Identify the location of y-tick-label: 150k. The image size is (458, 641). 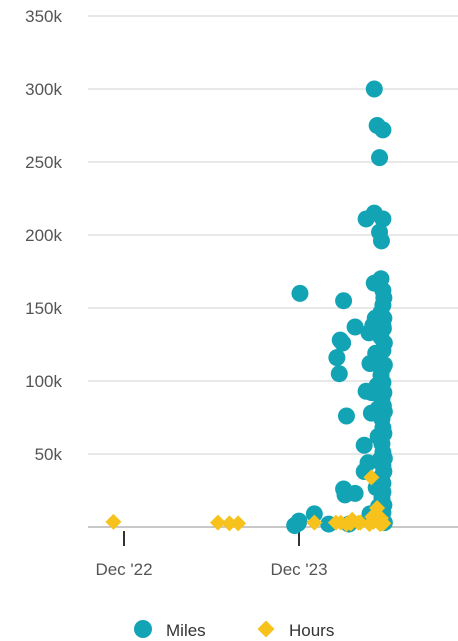
(43, 308).